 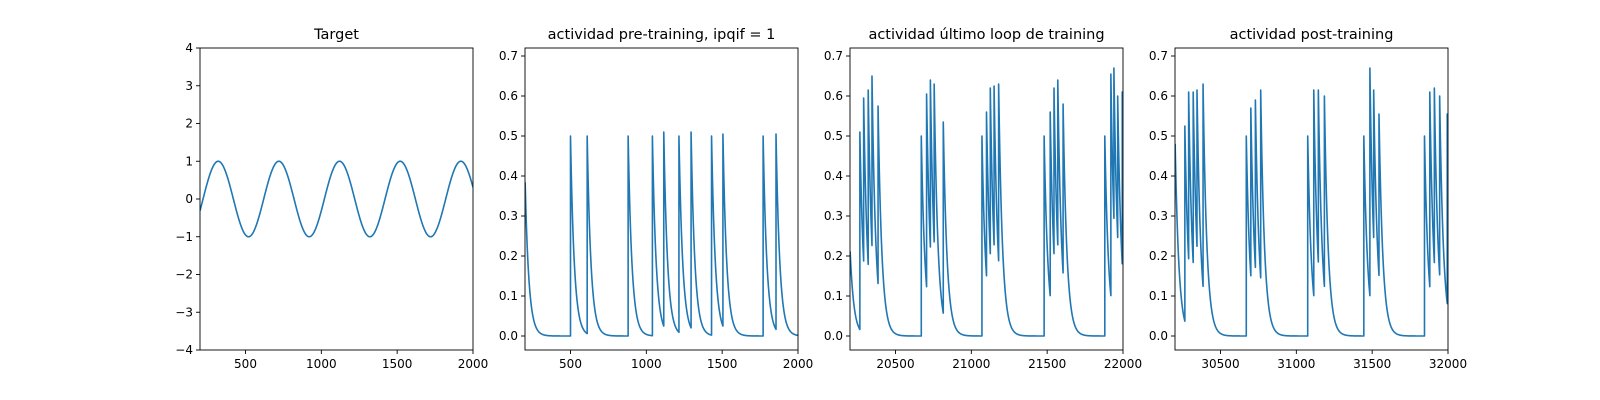 I want to click on x-tick-label: 21000, so click(x=971, y=364).